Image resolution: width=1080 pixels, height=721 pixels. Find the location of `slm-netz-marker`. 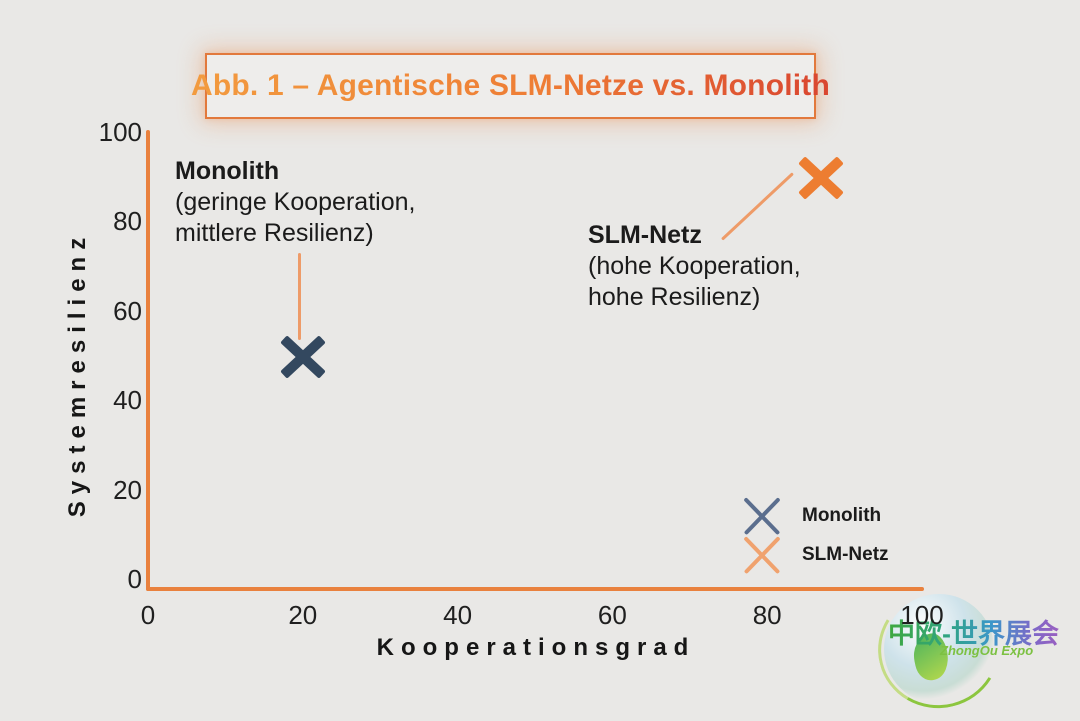

slm-netz-marker is located at coordinates (821, 178).